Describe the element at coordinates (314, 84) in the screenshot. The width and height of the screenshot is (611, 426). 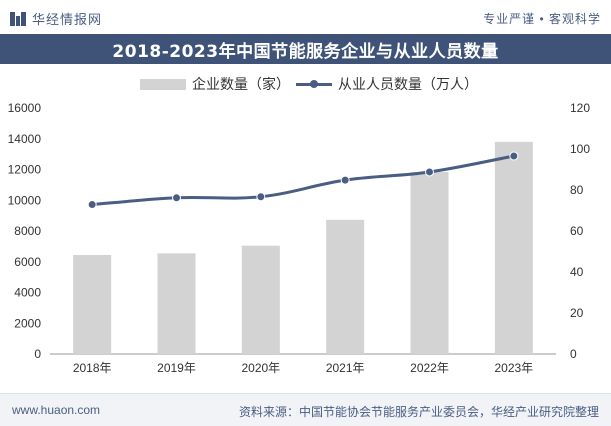
I see `legend-line-swatch` at that location.